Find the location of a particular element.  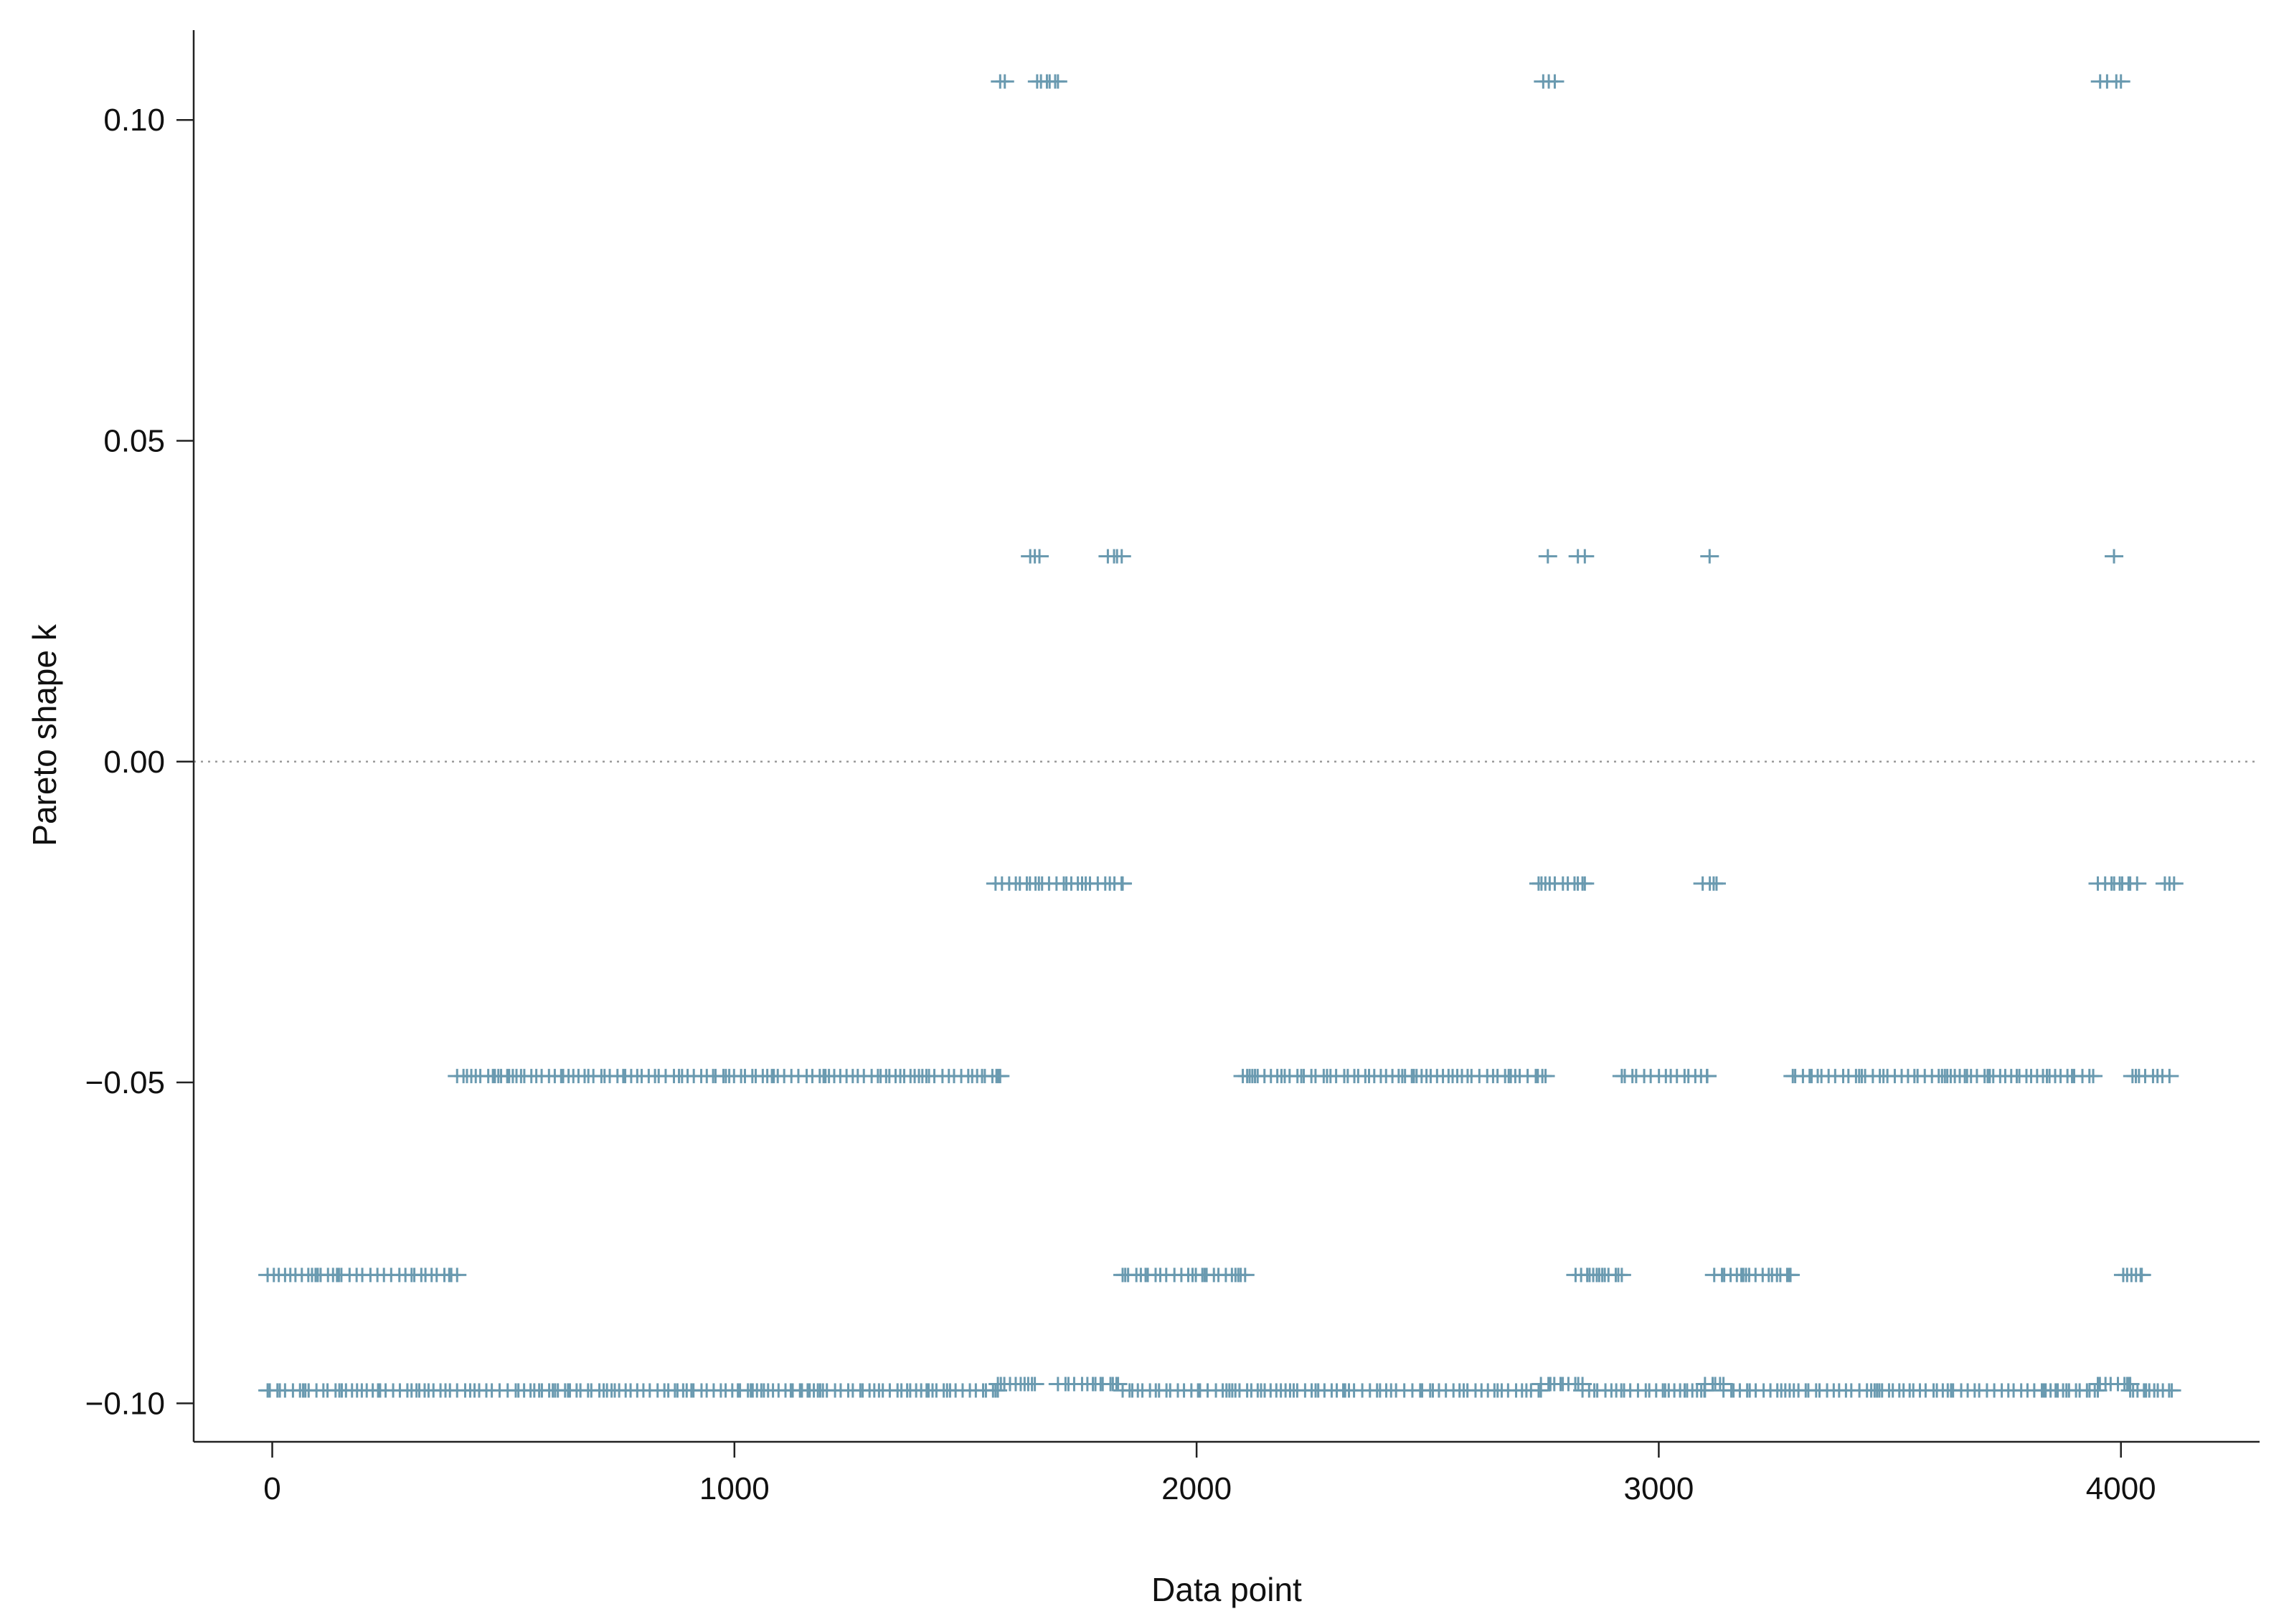

y-tick-label: −0.05 is located at coordinates (125, 1082).